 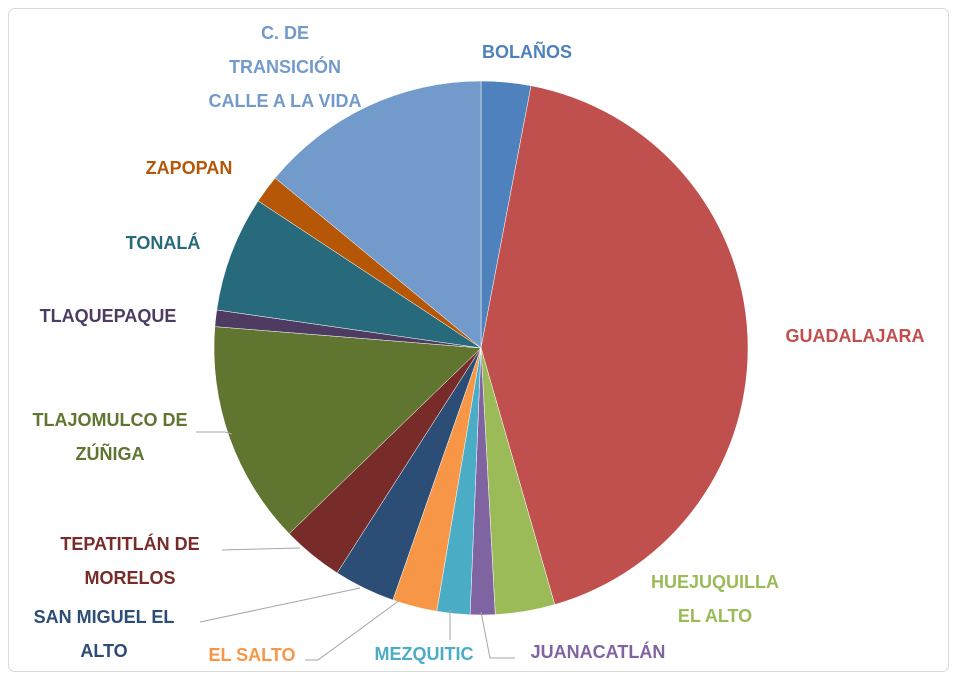 What do you see at coordinates (108, 316) in the screenshot?
I see `slice-label: TLAQUEPAQUE` at bounding box center [108, 316].